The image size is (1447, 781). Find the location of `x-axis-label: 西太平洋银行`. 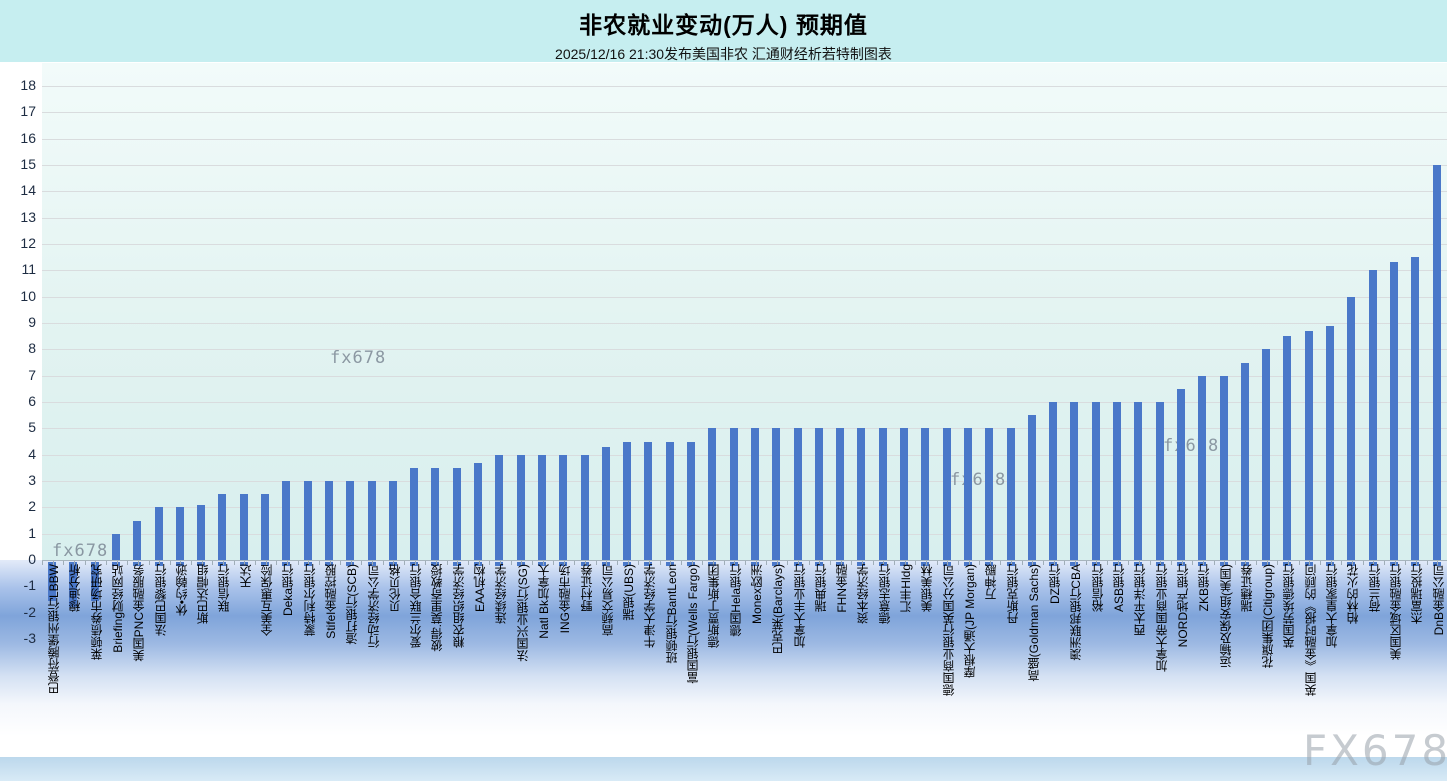

x-axis-label: 西太平洋银行 is located at coordinates (1140, 600).